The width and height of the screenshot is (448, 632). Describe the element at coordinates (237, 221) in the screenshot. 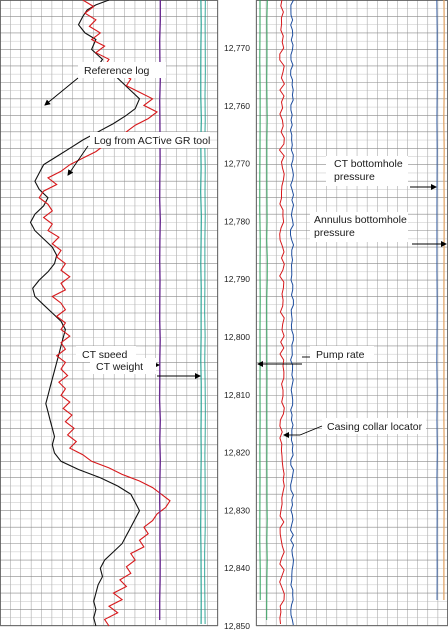

I see `depth-tick-label: 12,780` at that location.